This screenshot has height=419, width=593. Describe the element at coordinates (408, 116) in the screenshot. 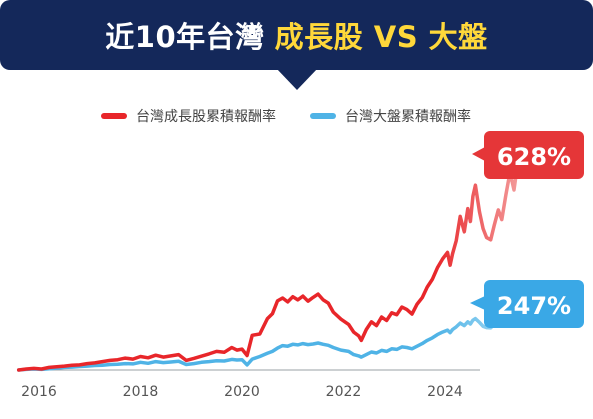

I see `legend-label-market: 台灣大盤累積報酬率` at that location.